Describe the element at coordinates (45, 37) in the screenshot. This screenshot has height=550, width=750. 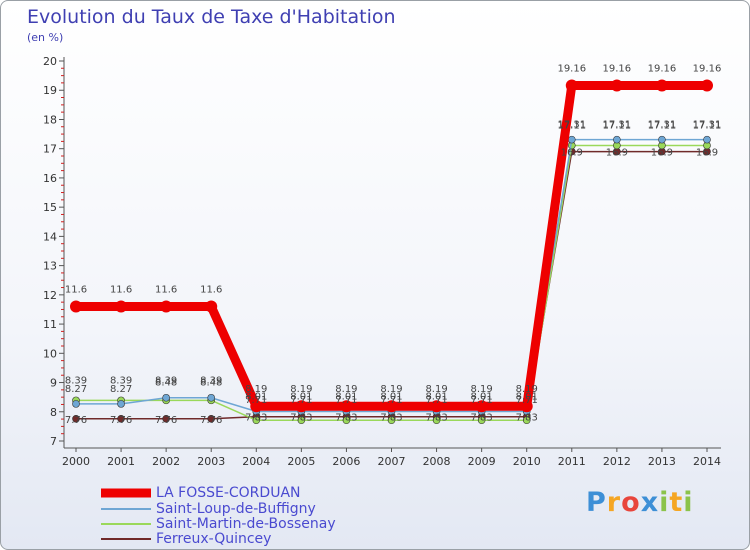
I see `chart-subtitle: (en %)` at that location.